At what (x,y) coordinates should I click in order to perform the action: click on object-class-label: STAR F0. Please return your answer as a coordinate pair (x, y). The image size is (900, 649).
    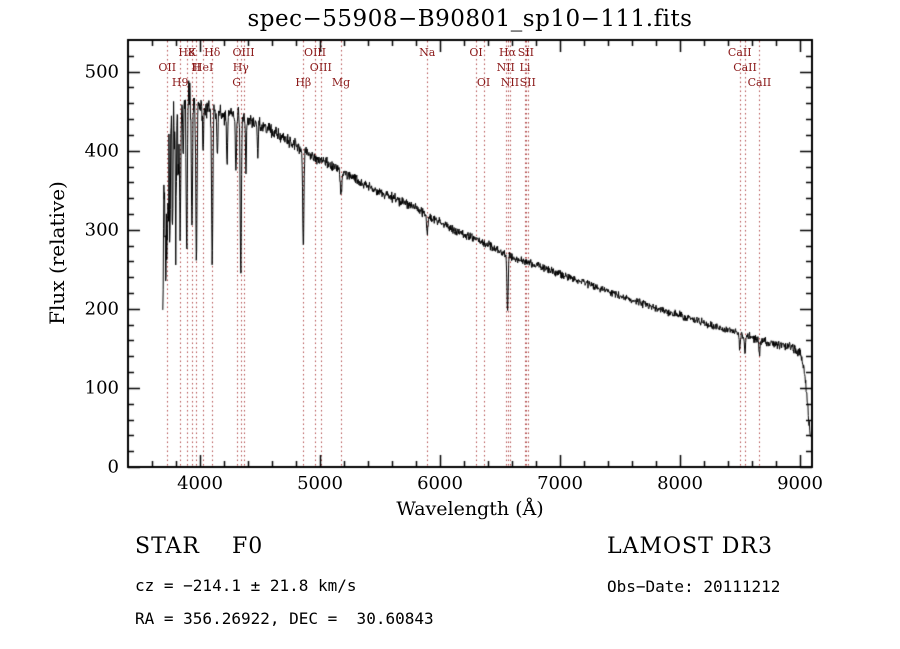
    Looking at the image, I should click on (199, 546).